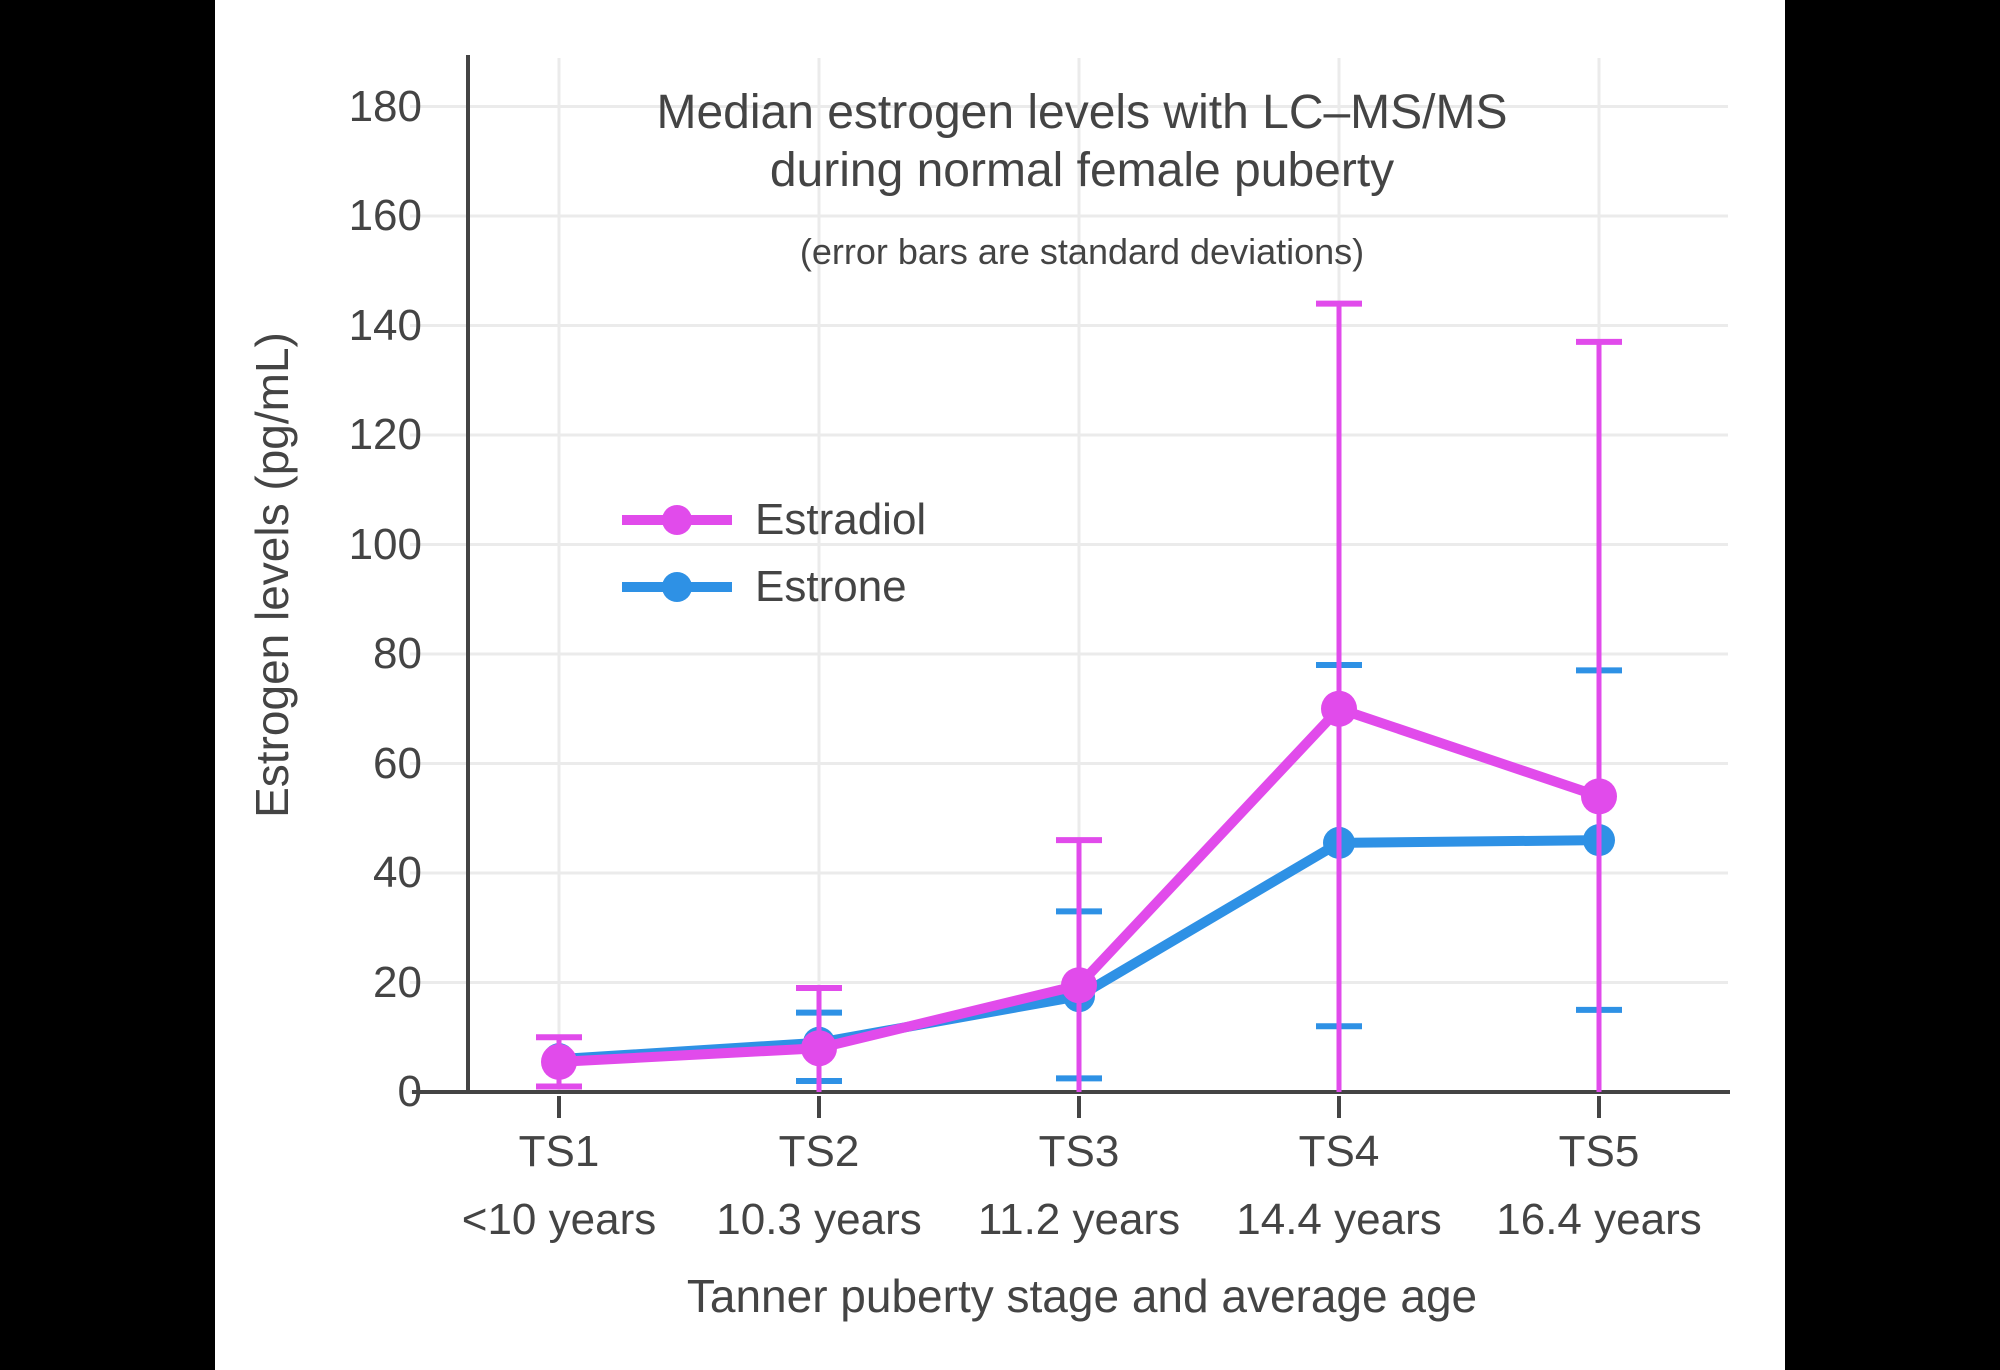 The height and width of the screenshot is (1370, 2000). I want to click on chart-title-line2: during normal female puberty, so click(1082, 170).